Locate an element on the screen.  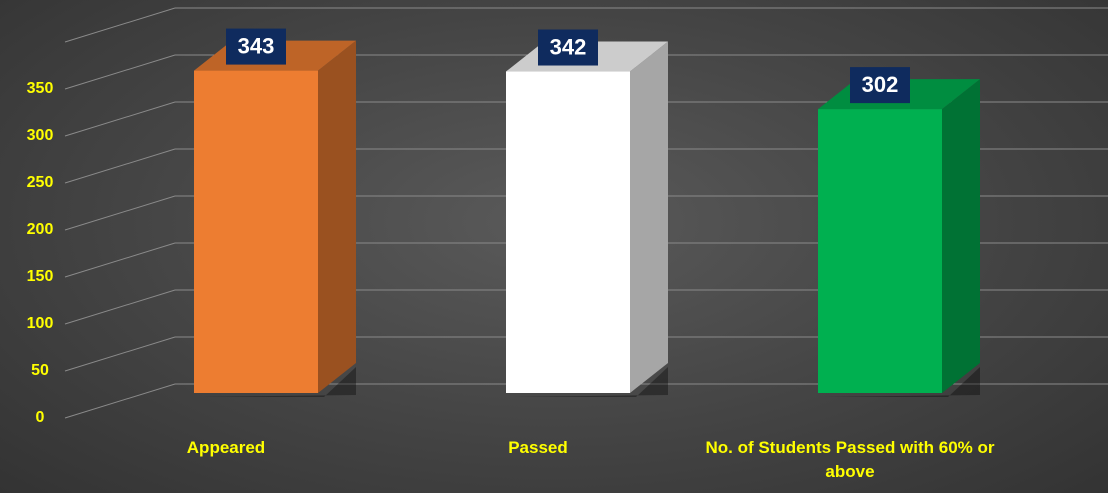
y-tick-label: 100 is located at coordinates (40, 323).